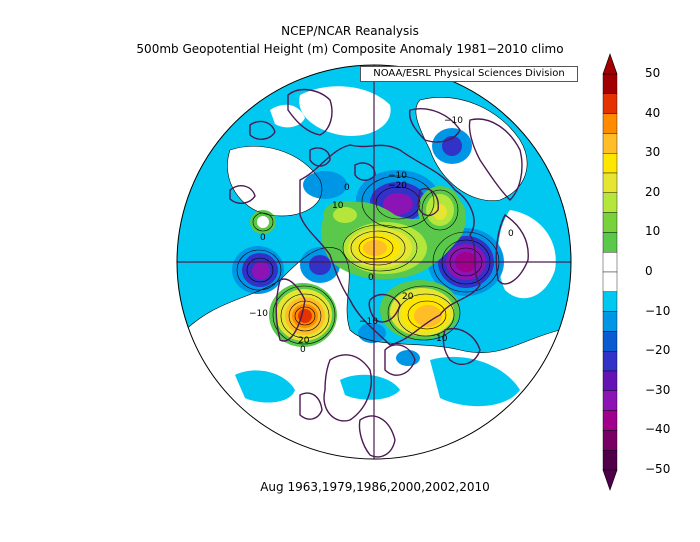 This screenshot has height=542, width=700. Describe the element at coordinates (653, 231) in the screenshot. I see `colorbar-tick-label: 10` at that location.